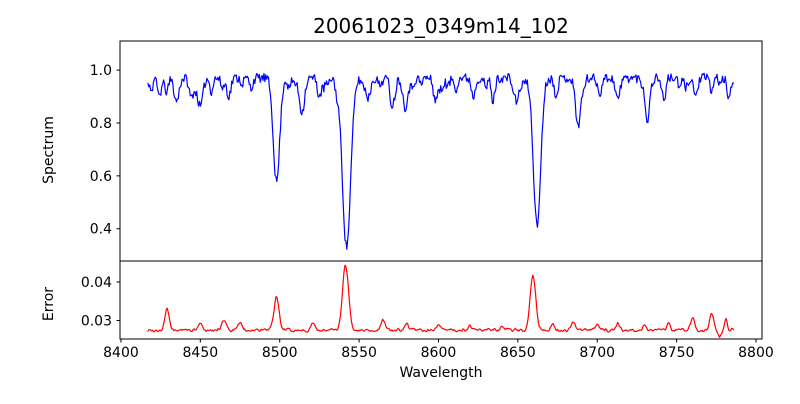  Describe the element at coordinates (101, 124) in the screenshot. I see `y-tick-label: 0.8` at that location.